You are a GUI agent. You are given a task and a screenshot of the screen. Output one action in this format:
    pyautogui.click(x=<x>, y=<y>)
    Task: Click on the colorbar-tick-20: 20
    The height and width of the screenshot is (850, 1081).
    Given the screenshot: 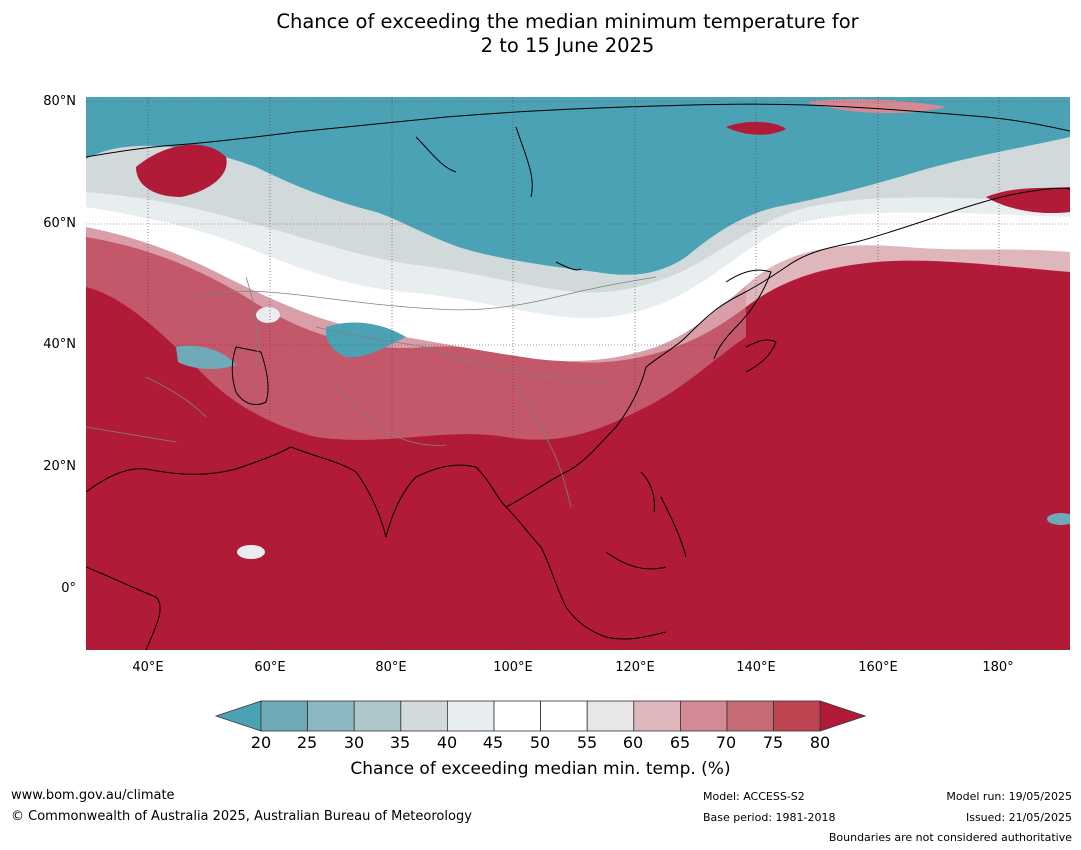 What is the action you would take?
    pyautogui.click(x=261, y=742)
    